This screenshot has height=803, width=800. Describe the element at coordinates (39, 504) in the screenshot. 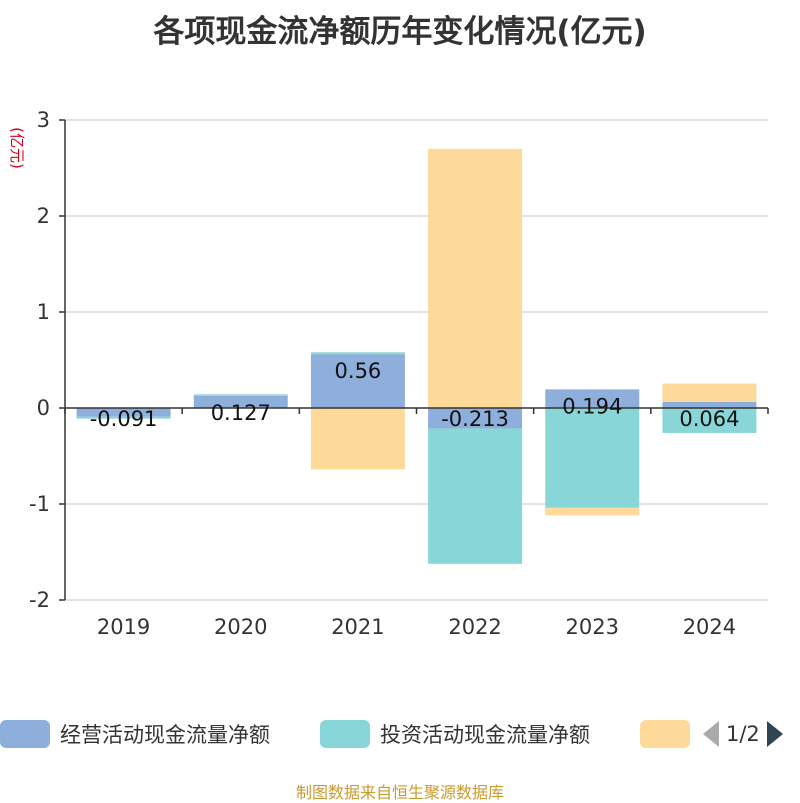

I see `y-tick-label: -1` at that location.